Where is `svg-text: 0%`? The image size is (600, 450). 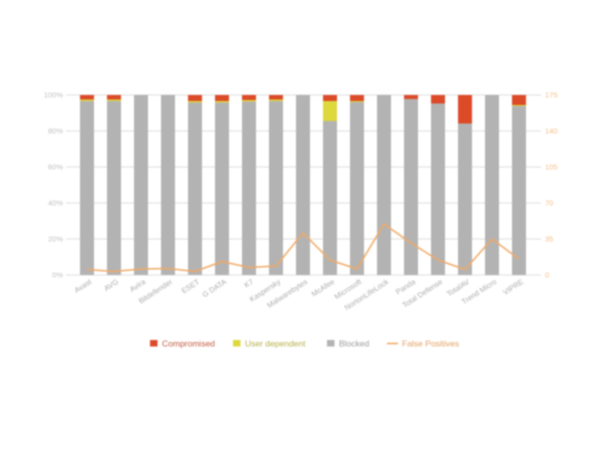
svg-text: 0% is located at coordinates (57, 274).